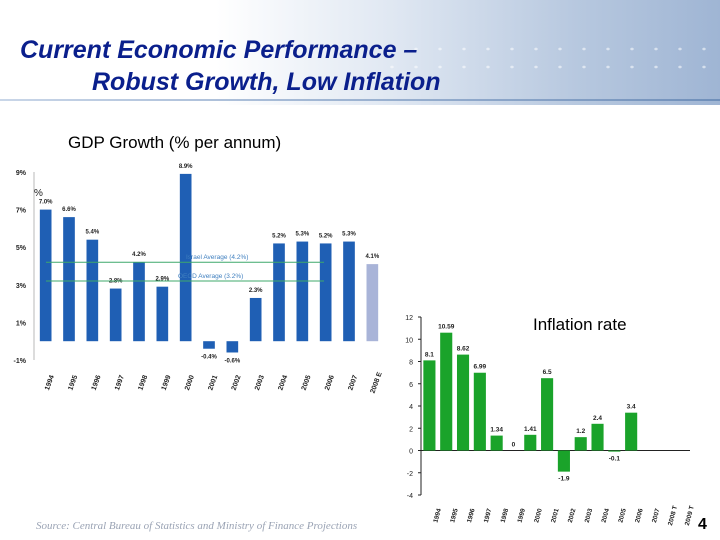  What do you see at coordinates (307, 382) in the screenshot?
I see `gdp-x-tick-label: 2005` at bounding box center [307, 382].